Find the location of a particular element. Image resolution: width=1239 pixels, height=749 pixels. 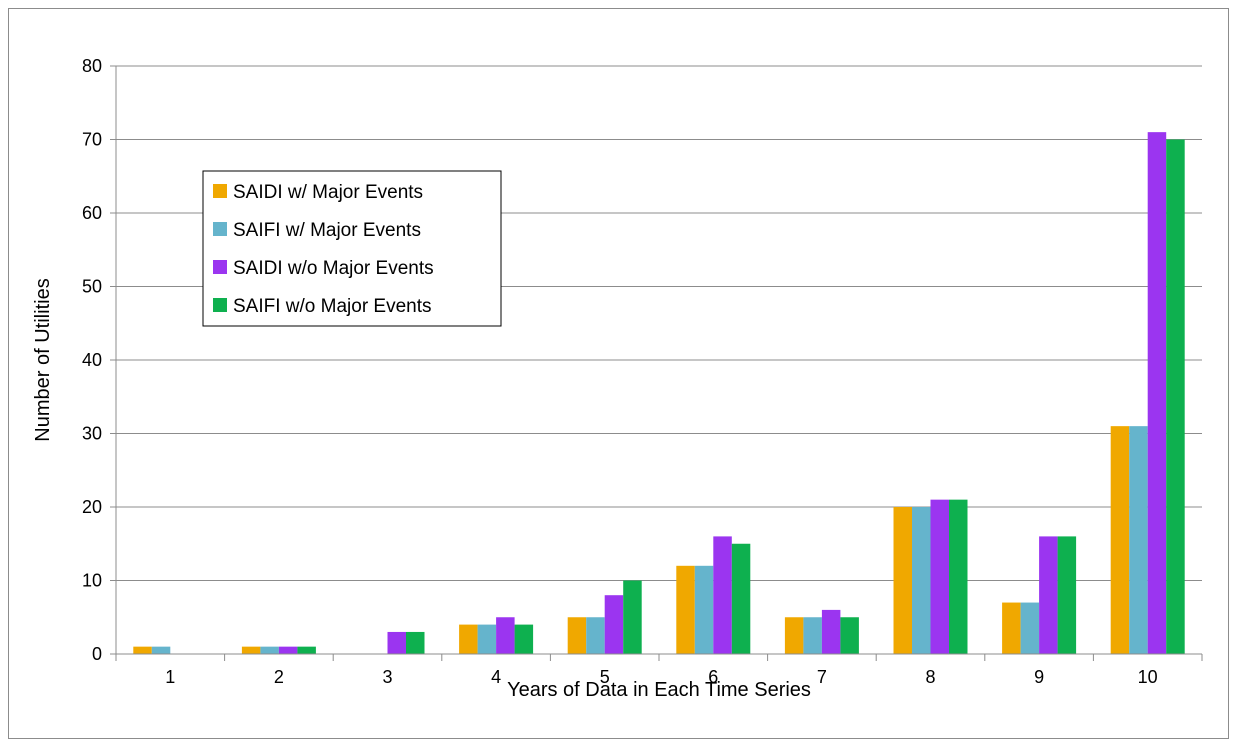

x-tick-label: 5 is located at coordinates (605, 677).